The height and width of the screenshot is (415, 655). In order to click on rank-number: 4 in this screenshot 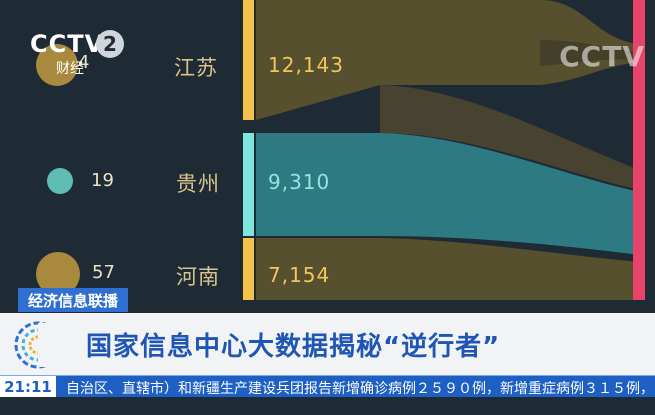, I will do `click(84, 62)`.